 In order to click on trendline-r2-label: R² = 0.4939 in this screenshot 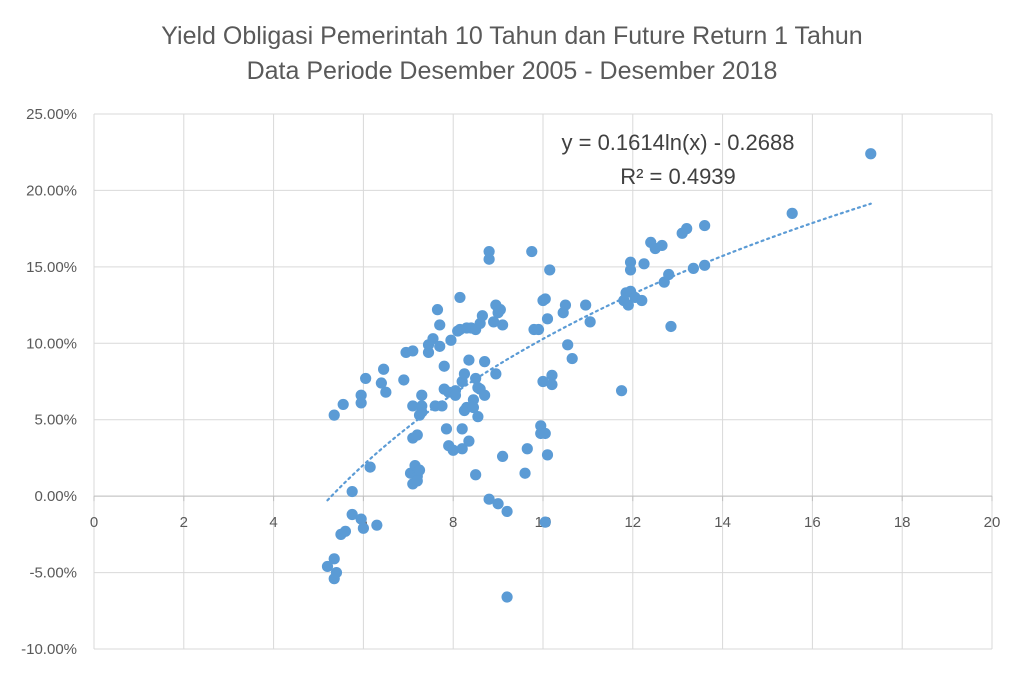, I will do `click(678, 176)`.